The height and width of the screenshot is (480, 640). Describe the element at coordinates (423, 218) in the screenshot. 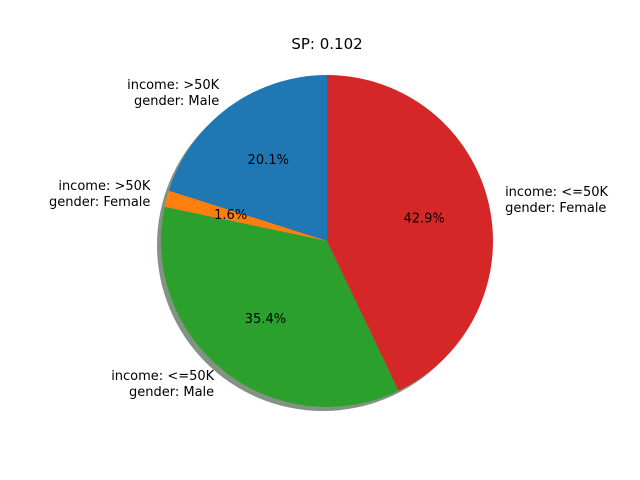

I see `pie-pct-label-3: 42.9%` at that location.